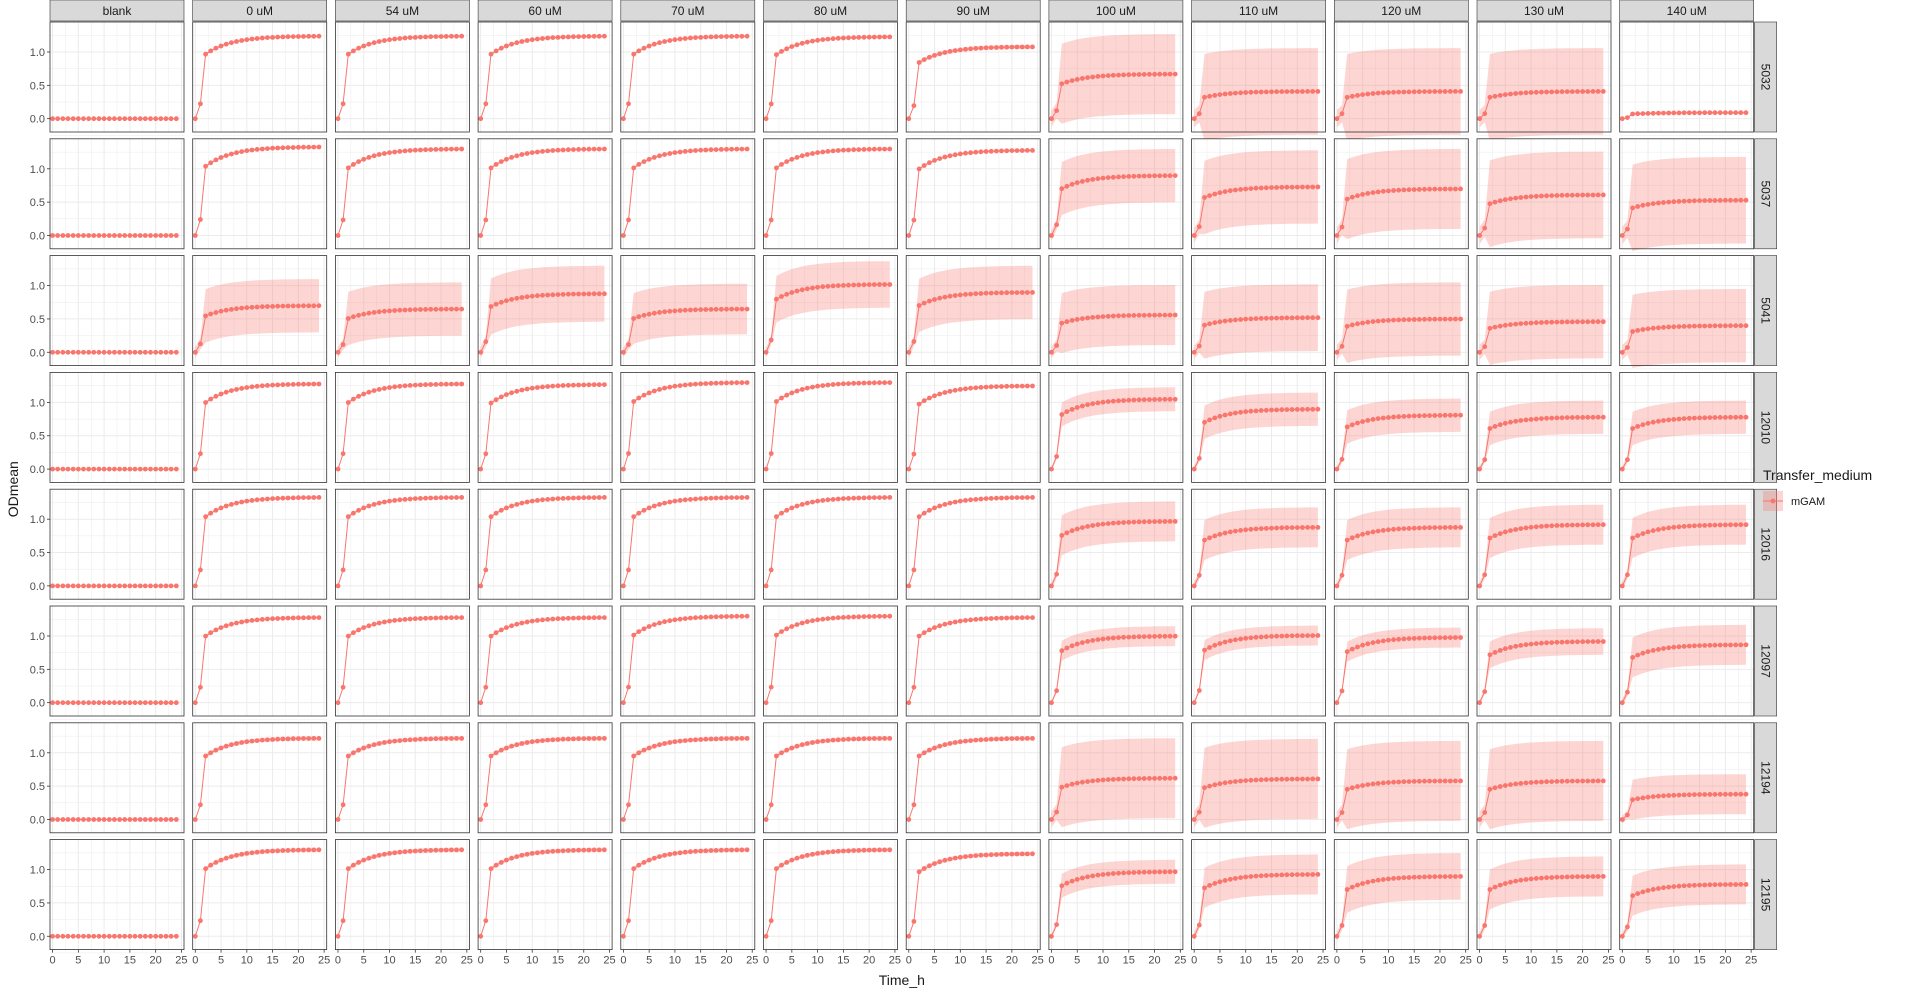 This screenshot has width=1920, height=994. I want to click on x-tick-label: 20, so click(584, 961).